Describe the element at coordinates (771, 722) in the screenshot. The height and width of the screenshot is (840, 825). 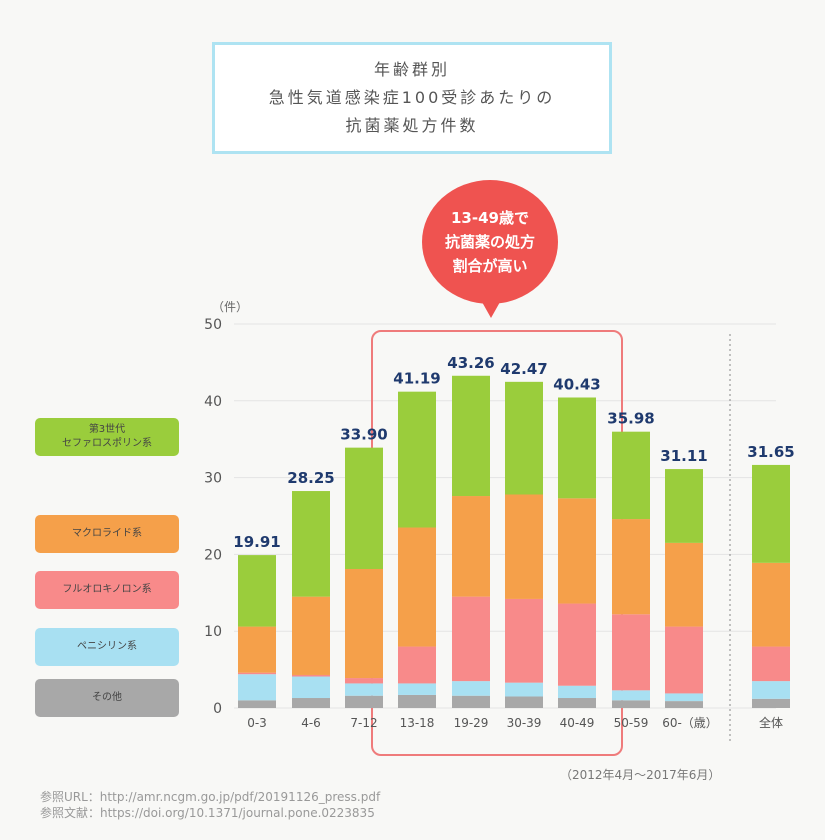
I see `x-tick-label: 全体` at that location.